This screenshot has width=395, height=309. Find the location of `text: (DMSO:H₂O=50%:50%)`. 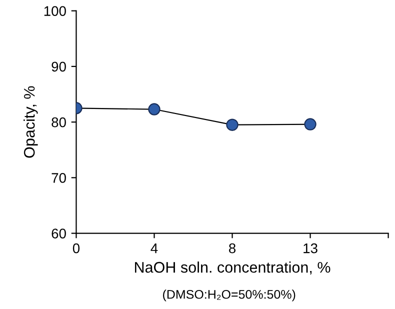

text: (DMSO:H₂O=50%:50%) is located at coordinates (229, 296).